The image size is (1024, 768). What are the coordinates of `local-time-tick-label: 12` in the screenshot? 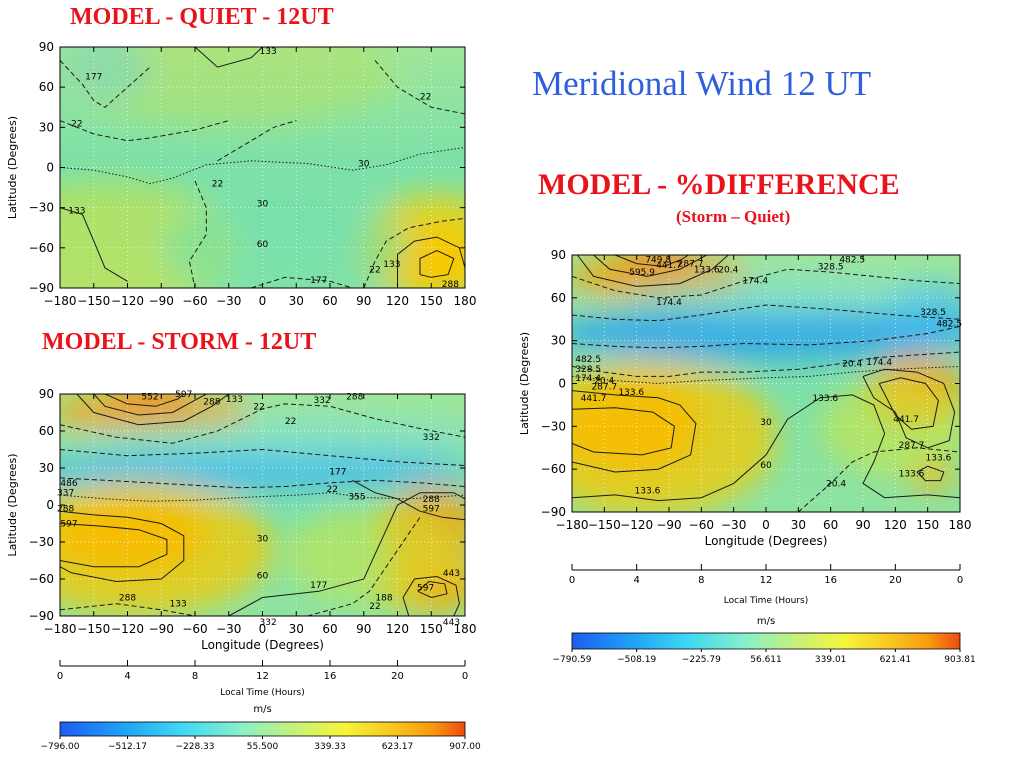 It's located at (262, 676).